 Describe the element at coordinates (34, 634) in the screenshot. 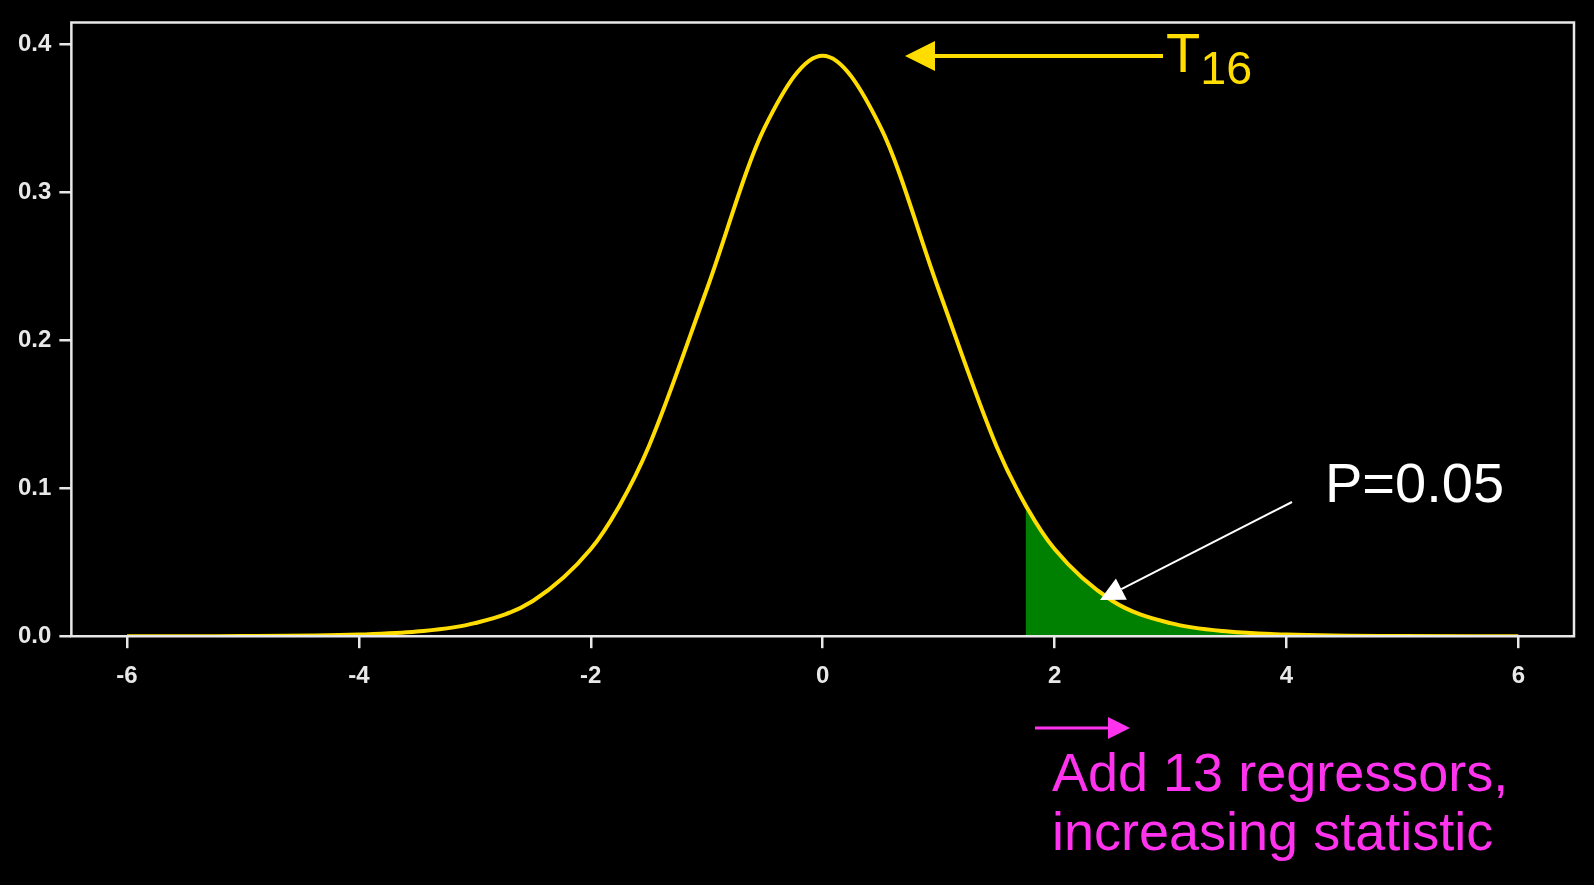

I see `y-tick-label: 0.0` at that location.